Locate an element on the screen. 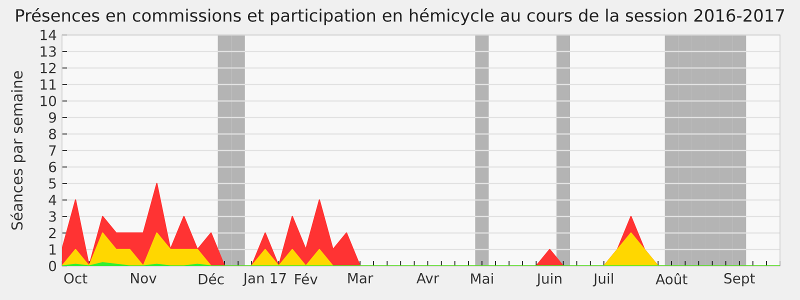 The height and width of the screenshot is (300, 800). y-tick-label: 3 is located at coordinates (52, 216).